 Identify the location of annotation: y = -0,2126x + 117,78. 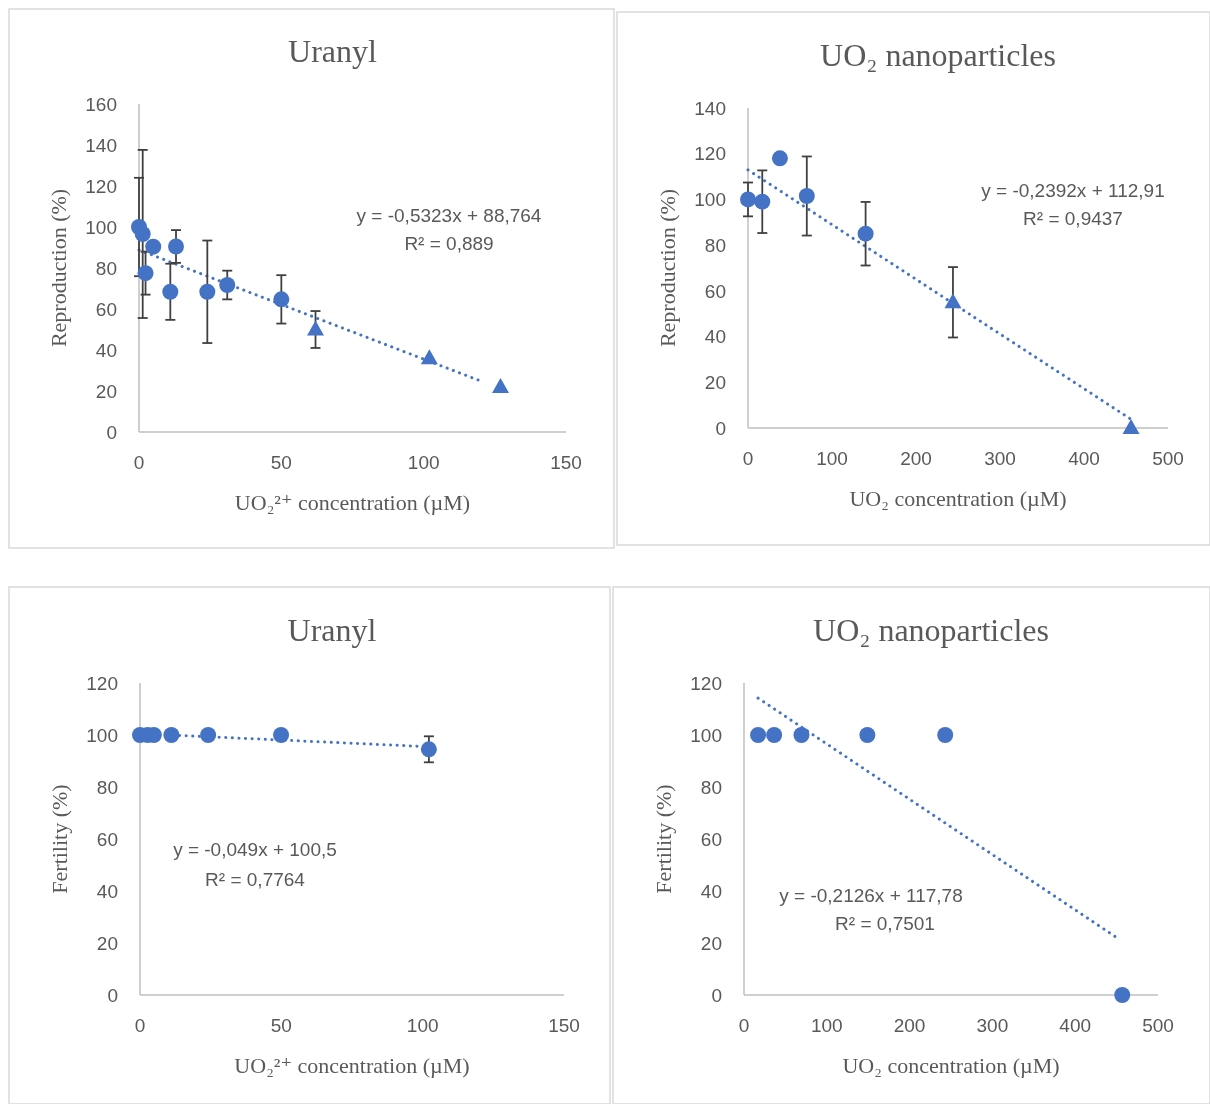
(871, 895).